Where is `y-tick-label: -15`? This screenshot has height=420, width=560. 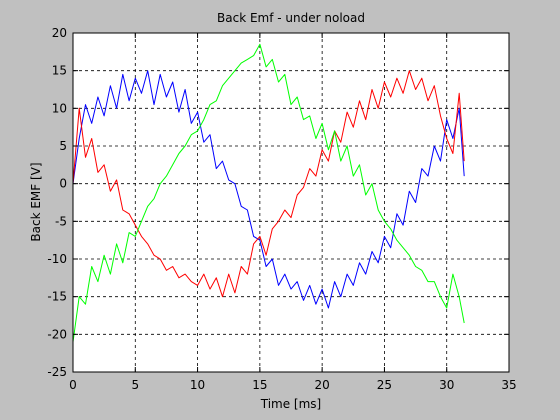
y-tick-label: -15 is located at coordinates (57, 297).